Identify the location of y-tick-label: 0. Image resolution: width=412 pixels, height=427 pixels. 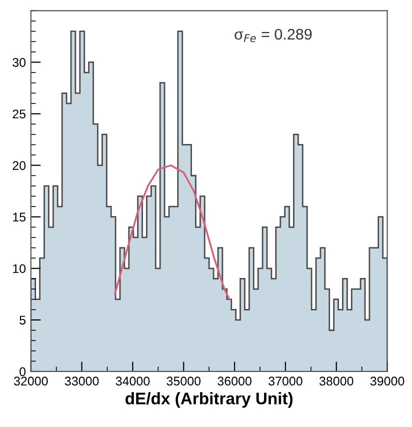
(23, 371).